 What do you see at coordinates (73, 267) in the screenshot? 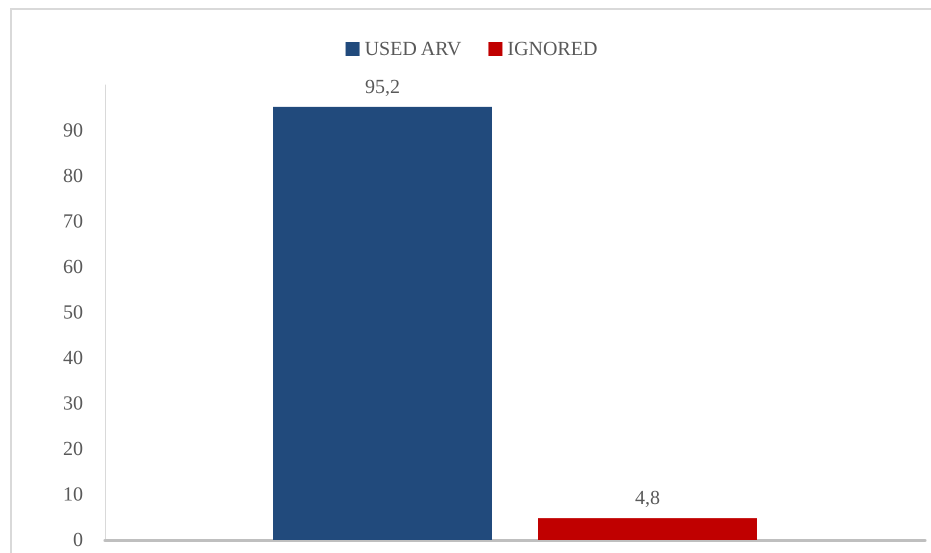
I see `y-tick-label: 60` at bounding box center [73, 267].